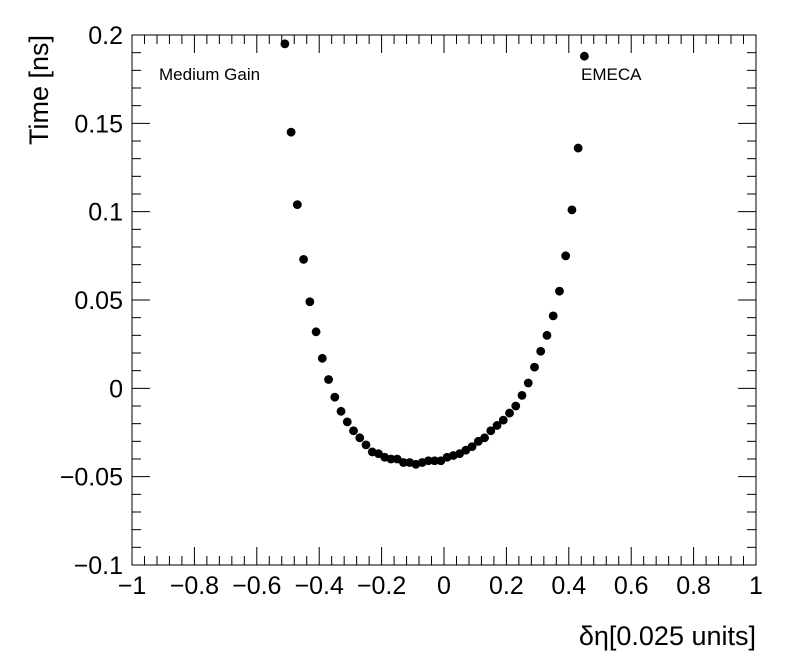 This screenshot has width=796, height=672. I want to click on y-tick-label: 0.15, so click(98, 124).